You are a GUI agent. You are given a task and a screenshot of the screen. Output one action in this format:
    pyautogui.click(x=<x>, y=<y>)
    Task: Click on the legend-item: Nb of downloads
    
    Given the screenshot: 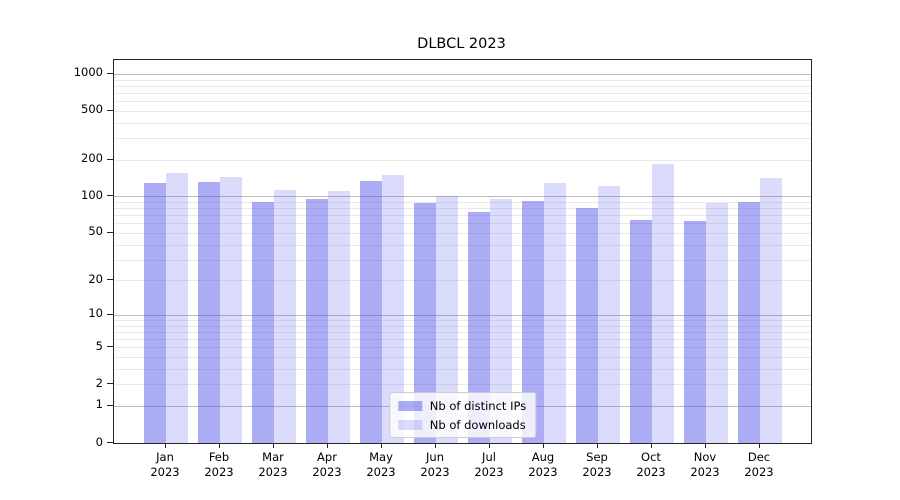 What is the action you would take?
    pyautogui.click(x=461, y=424)
    